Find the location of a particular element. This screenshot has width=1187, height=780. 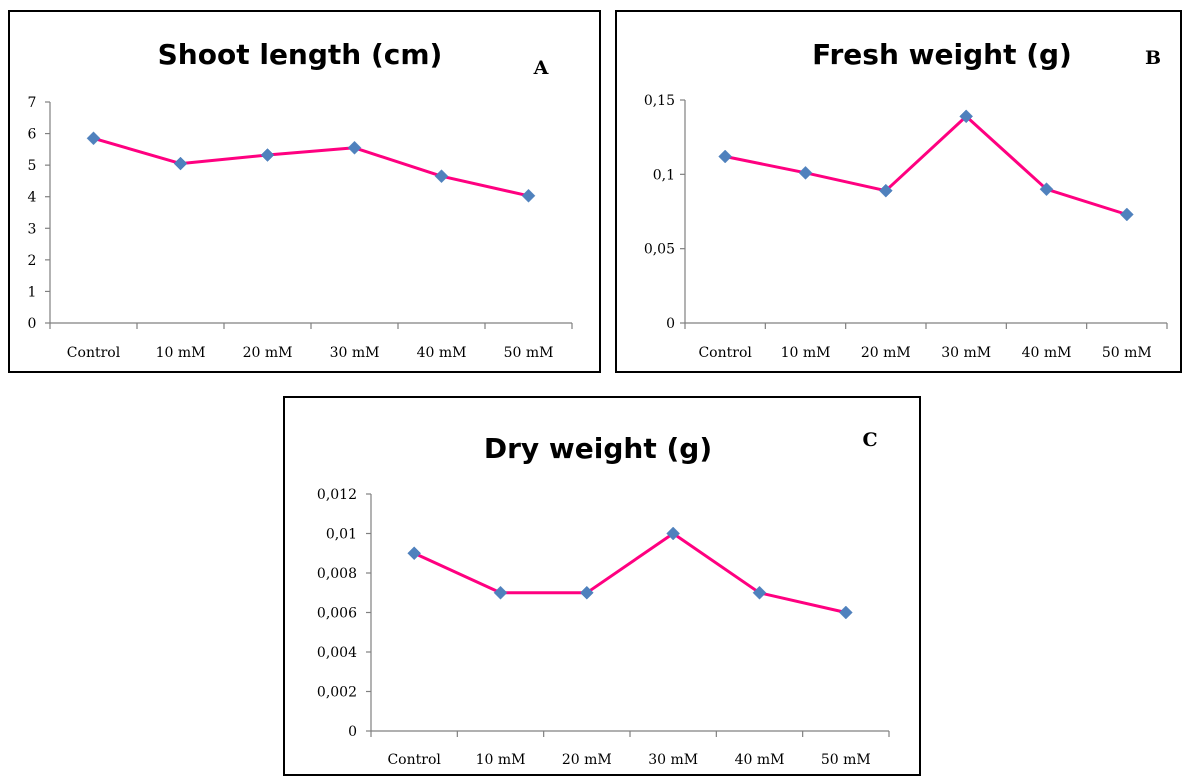

y-tick-label: 0,1 is located at coordinates (664, 175).